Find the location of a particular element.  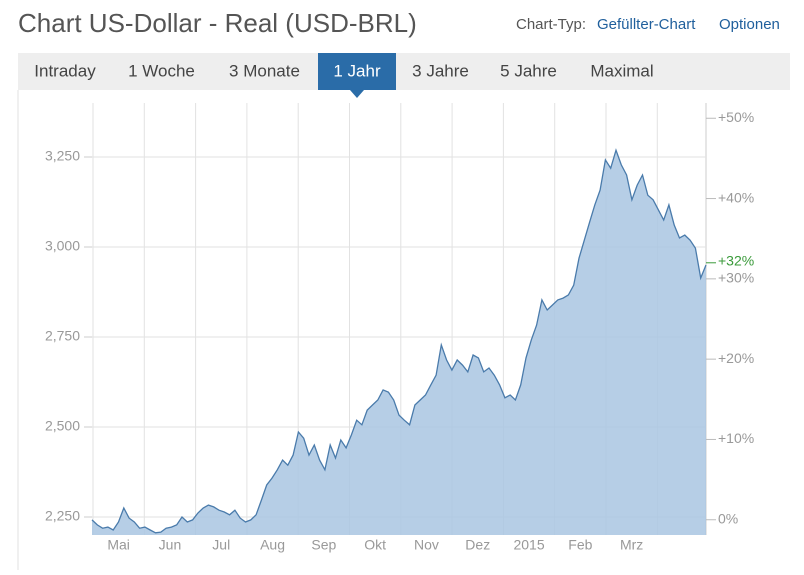

y-tick-label: 2,750 is located at coordinates (62, 336).